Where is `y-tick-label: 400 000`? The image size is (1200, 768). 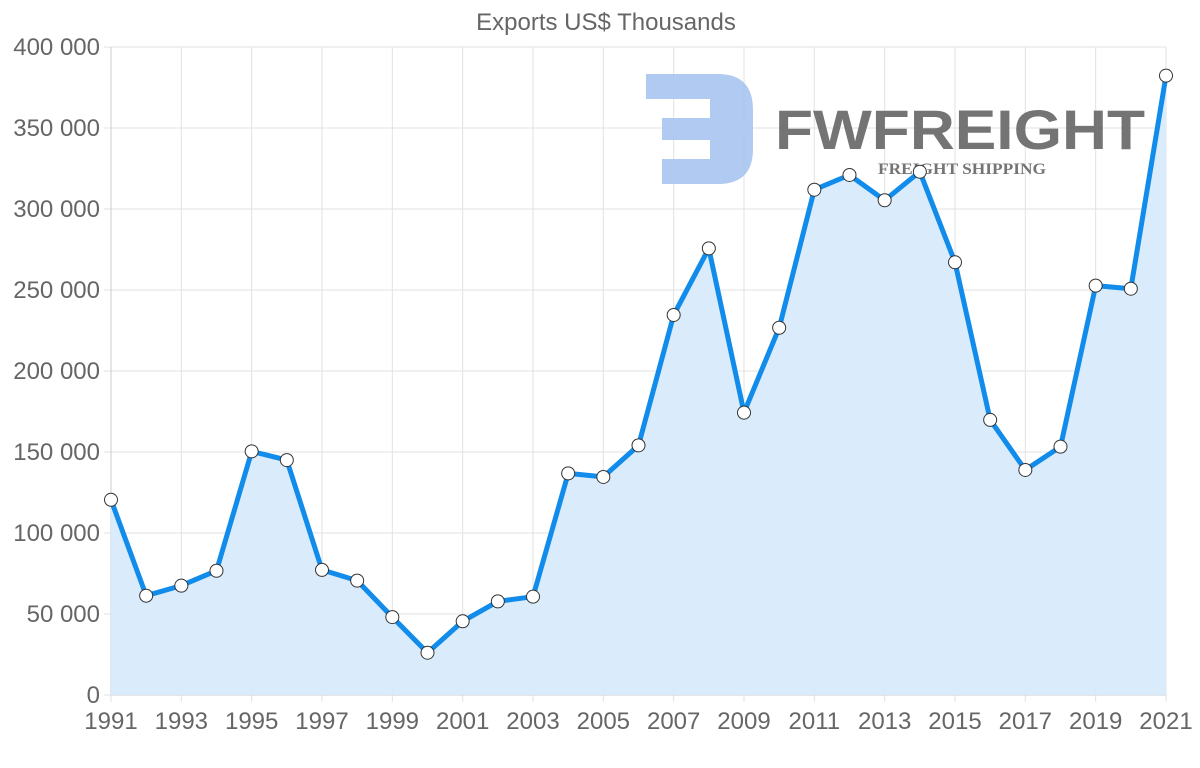 y-tick-label: 400 000 is located at coordinates (56, 47).